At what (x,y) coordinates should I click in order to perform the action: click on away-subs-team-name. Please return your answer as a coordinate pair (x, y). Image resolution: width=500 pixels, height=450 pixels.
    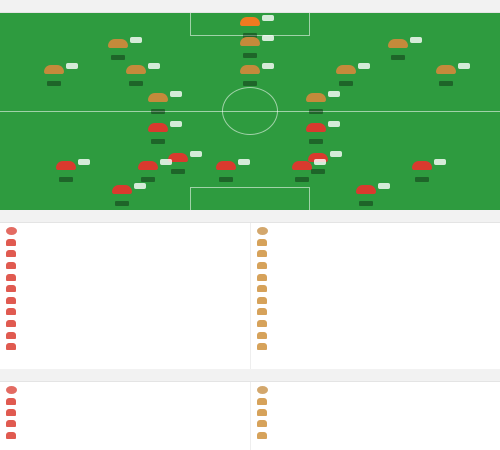
    Looking at the image, I should click on (383, 228).